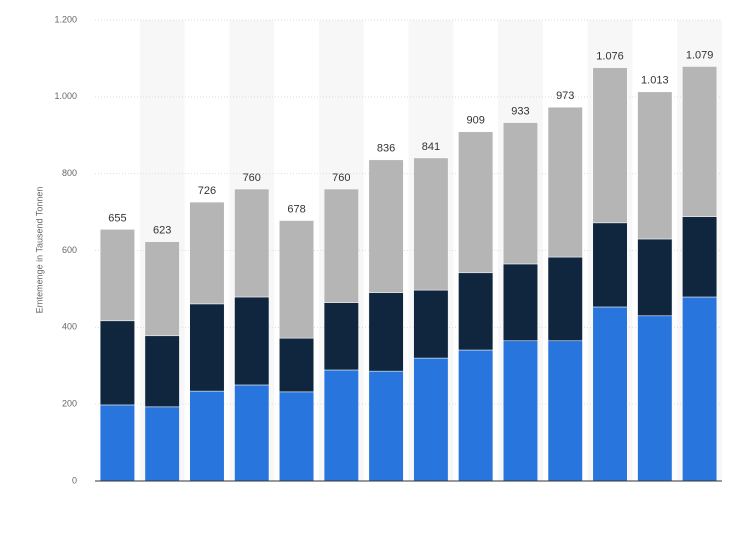 The image size is (754, 560). Describe the element at coordinates (69, 173) in the screenshot. I see `y-tick-label: 800` at that location.